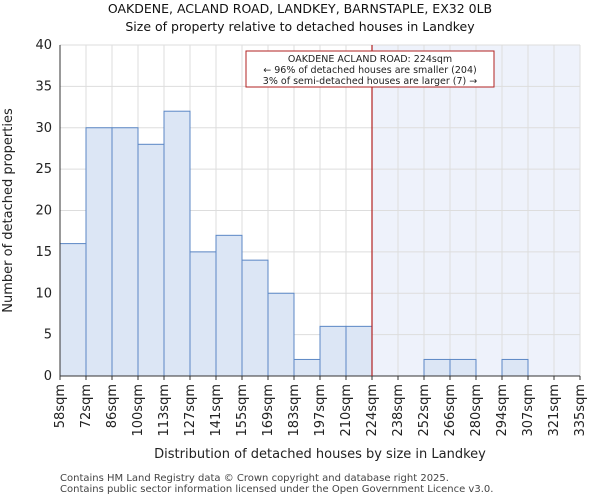 The height and width of the screenshot is (500, 600). I want to click on y-tick-label: 15, so click(43, 252).